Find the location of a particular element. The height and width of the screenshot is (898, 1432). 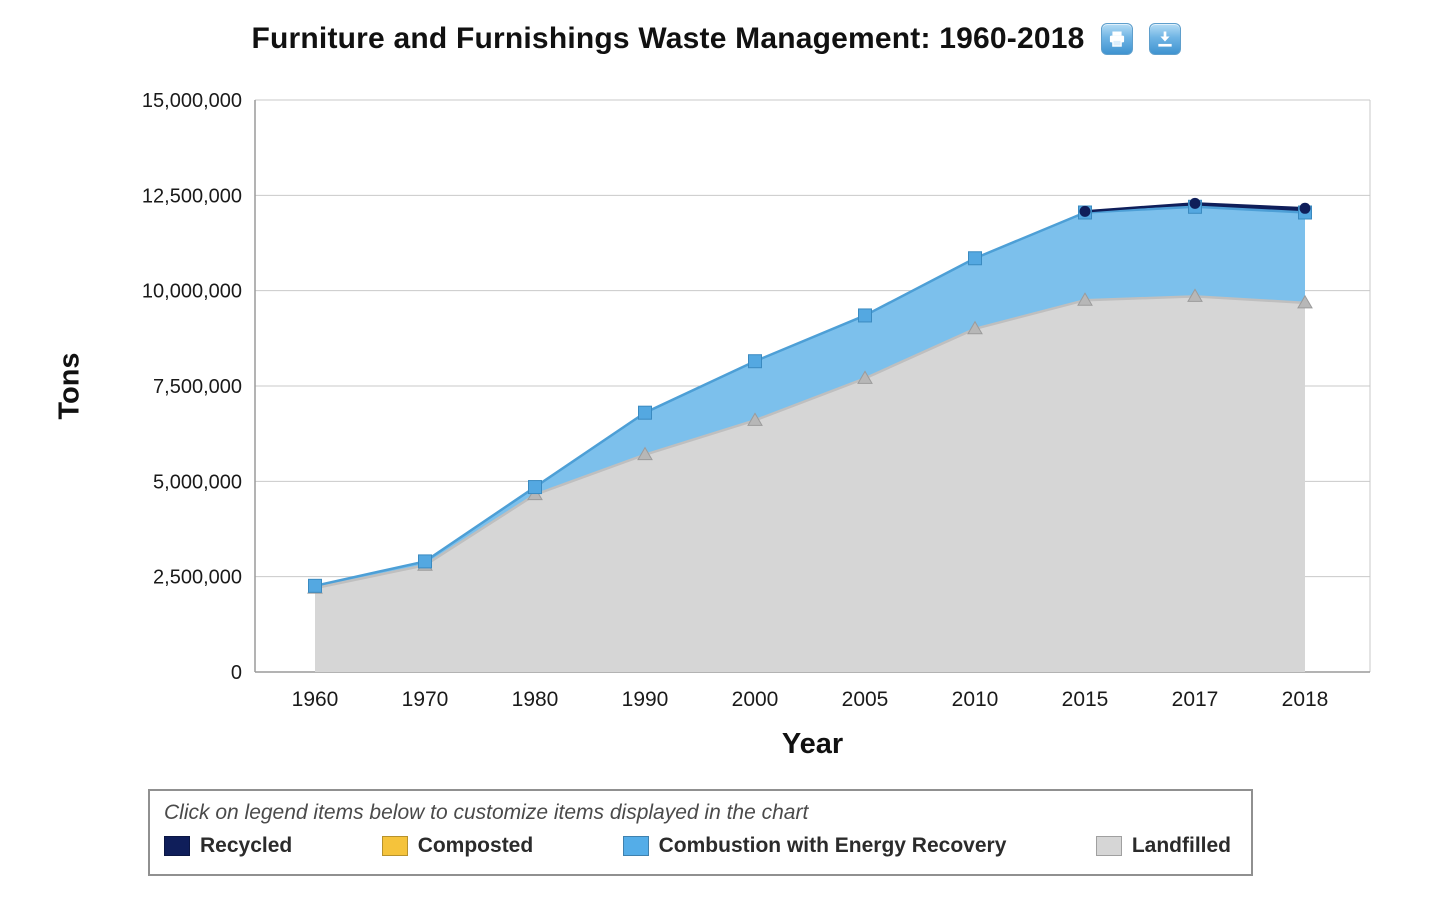

svg-text: 1990 is located at coordinates (645, 699).